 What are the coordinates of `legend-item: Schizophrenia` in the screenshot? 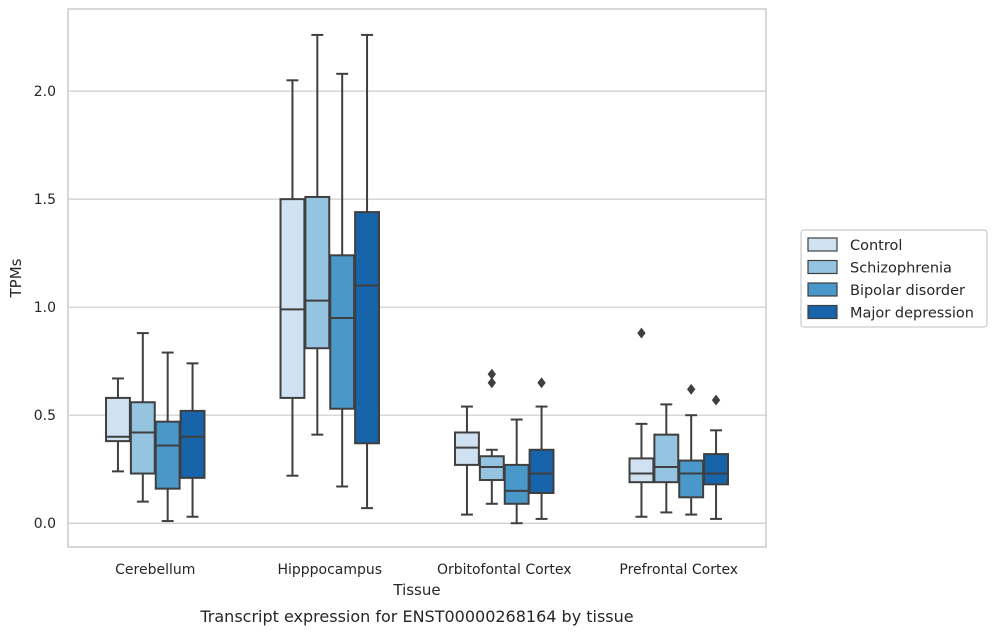 It's located at (879, 268).